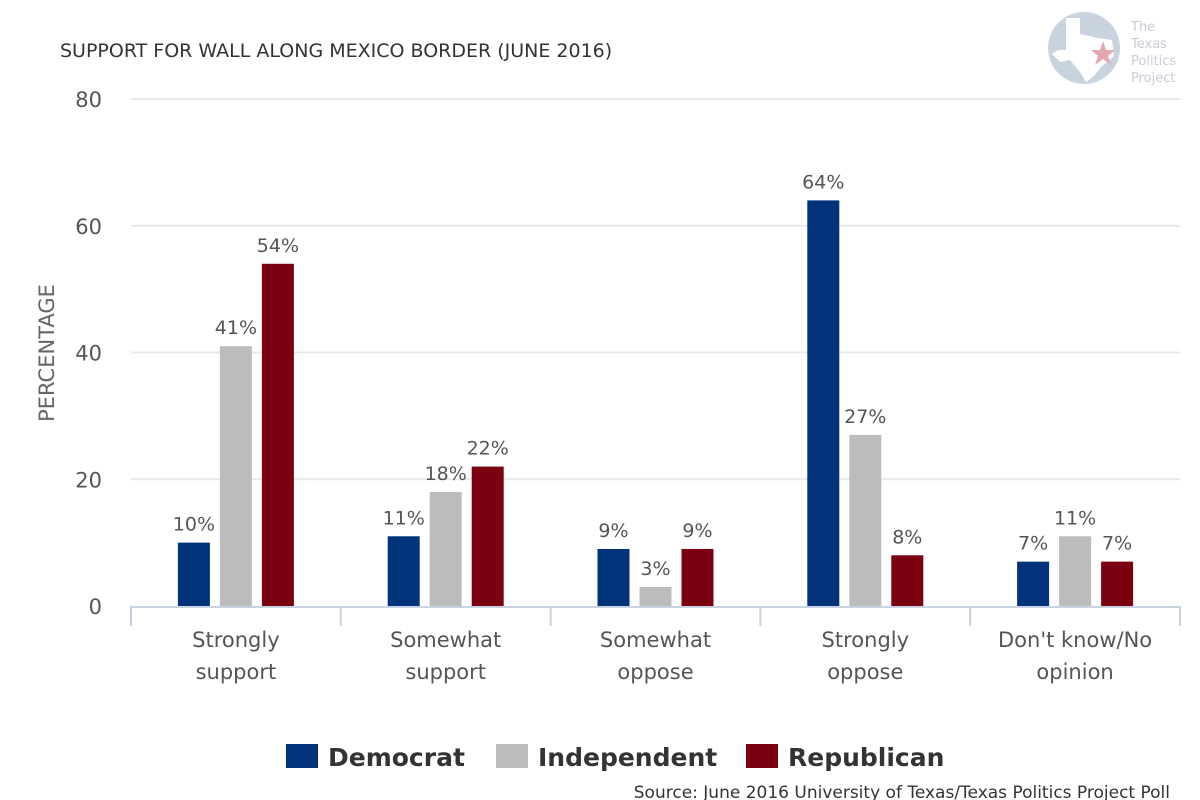  Describe the element at coordinates (1074, 672) in the screenshot. I see `x-tick-label-line: opinion` at that location.